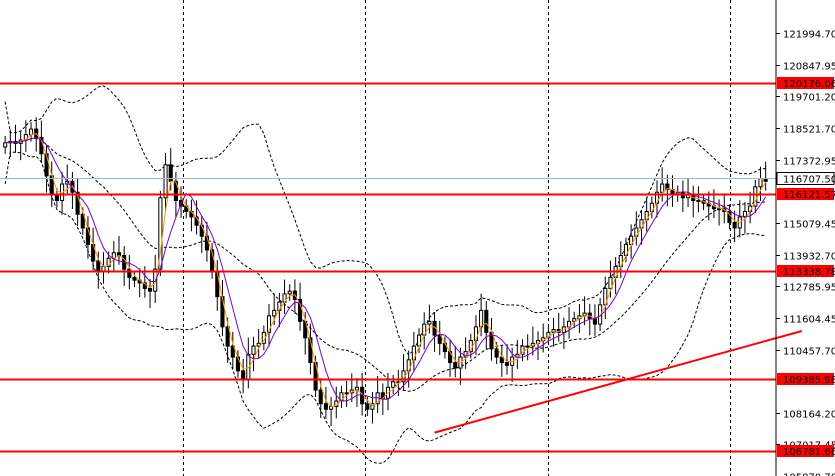  What do you see at coordinates (809, 67) in the screenshot?
I see `y-tick-label: 120847.95` at bounding box center [809, 67].